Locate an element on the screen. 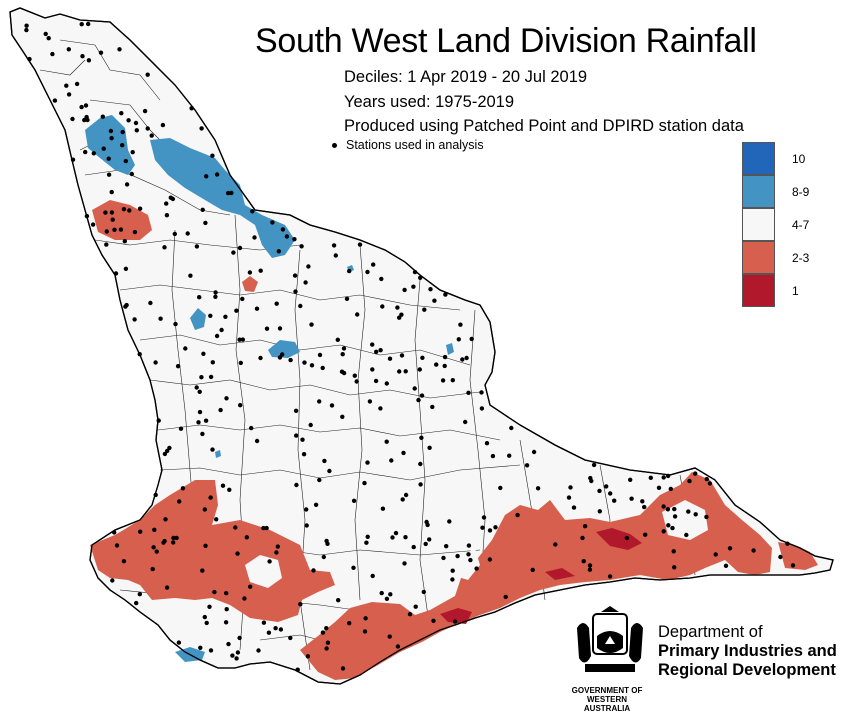 The width and height of the screenshot is (855, 720). department-line-1: Department of is located at coordinates (710, 632).